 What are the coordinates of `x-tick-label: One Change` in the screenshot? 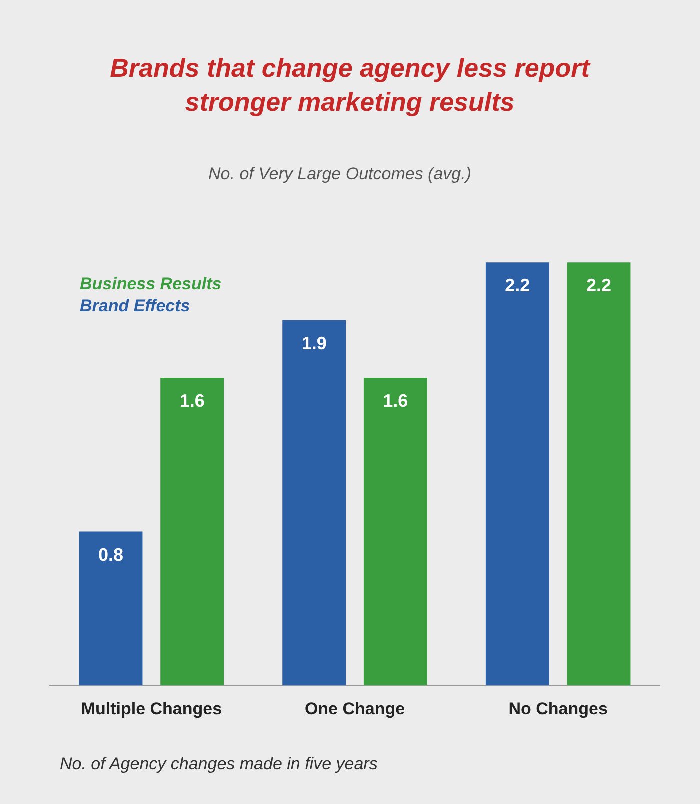 It's located at (355, 708).